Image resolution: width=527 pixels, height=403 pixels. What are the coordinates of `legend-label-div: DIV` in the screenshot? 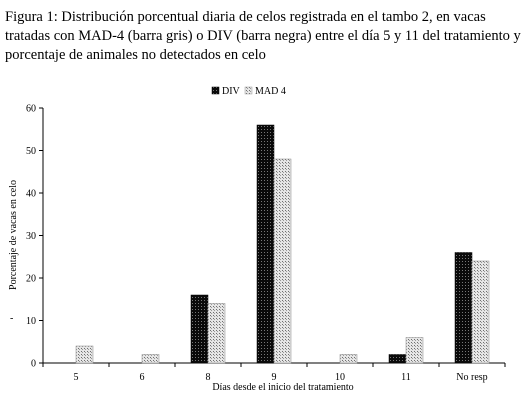 It's located at (231, 91).